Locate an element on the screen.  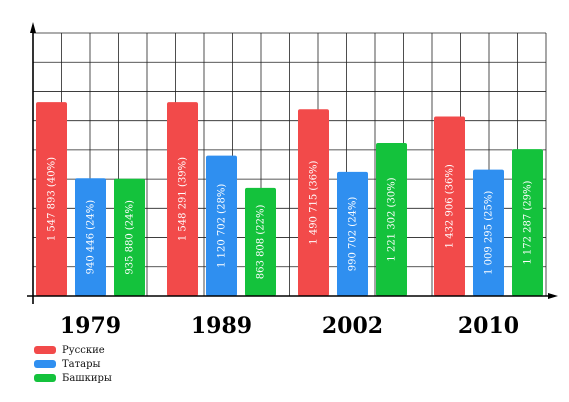
bar-bashkirs-1979 is located at coordinates (129, 237).